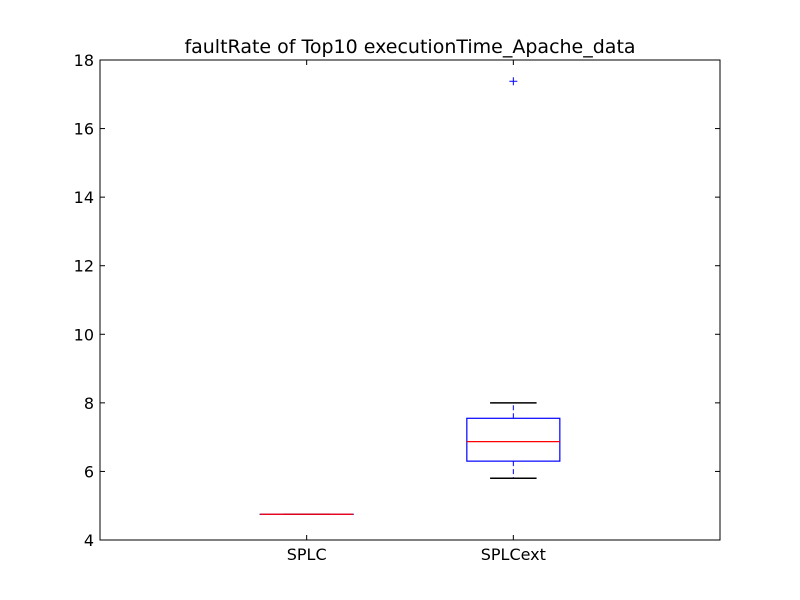  I want to click on y-tick-label: 10, so click(84, 334).